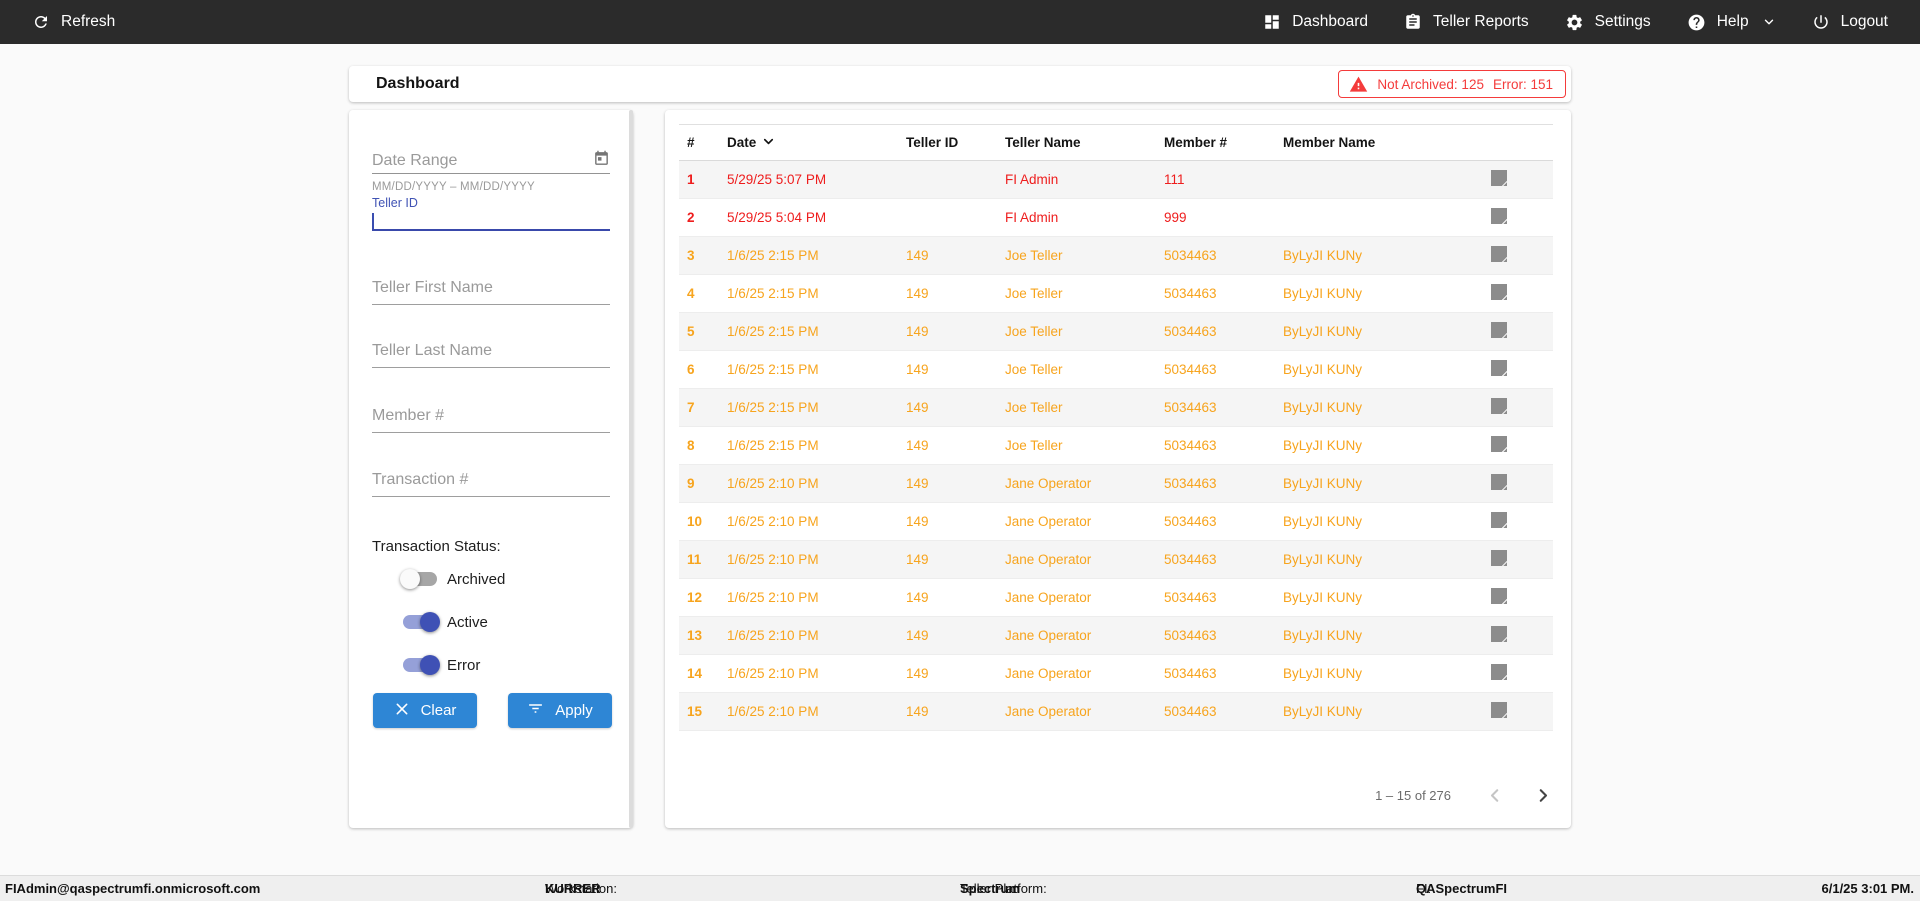 The height and width of the screenshot is (901, 1920). What do you see at coordinates (1769, 22) in the screenshot?
I see `chevron-down-icon` at bounding box center [1769, 22].